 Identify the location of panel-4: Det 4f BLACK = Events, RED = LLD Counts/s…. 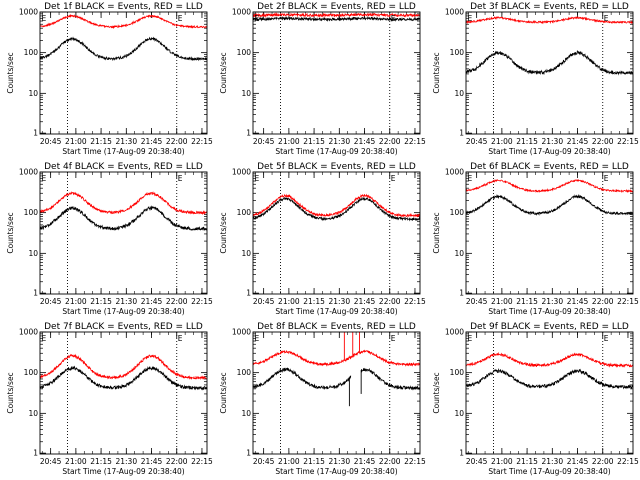
(109, 239).